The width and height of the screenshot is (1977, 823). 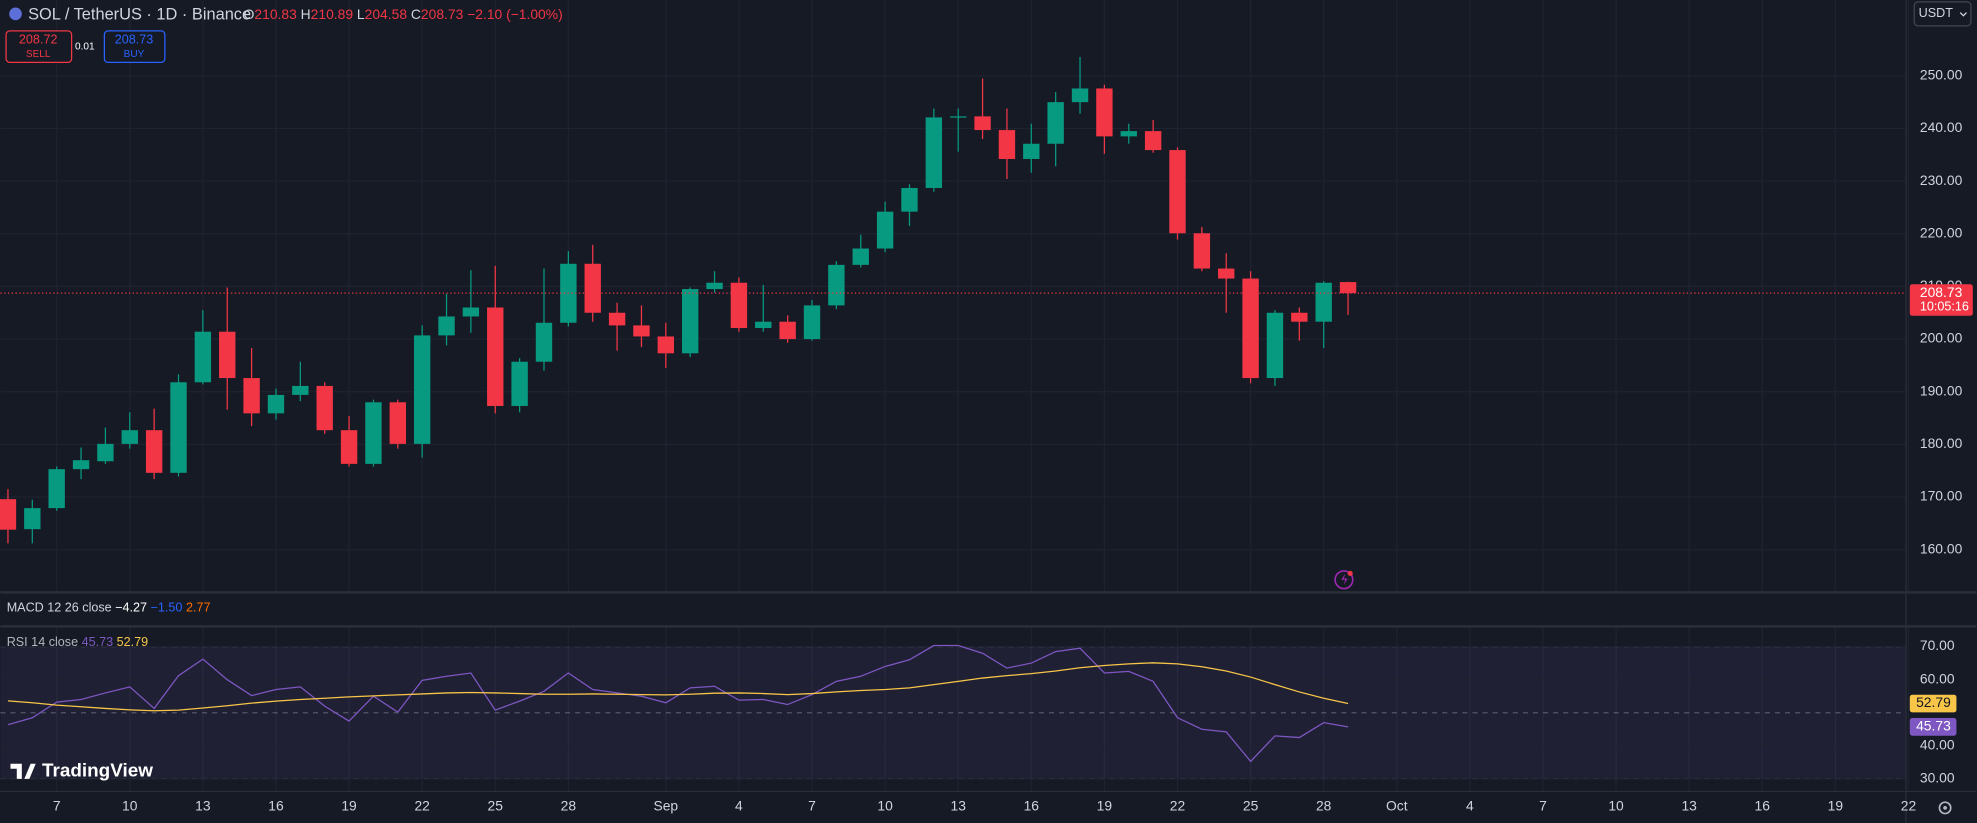 What do you see at coordinates (332, 14) in the screenshot?
I see `ohlc-value: 210.89` at bounding box center [332, 14].